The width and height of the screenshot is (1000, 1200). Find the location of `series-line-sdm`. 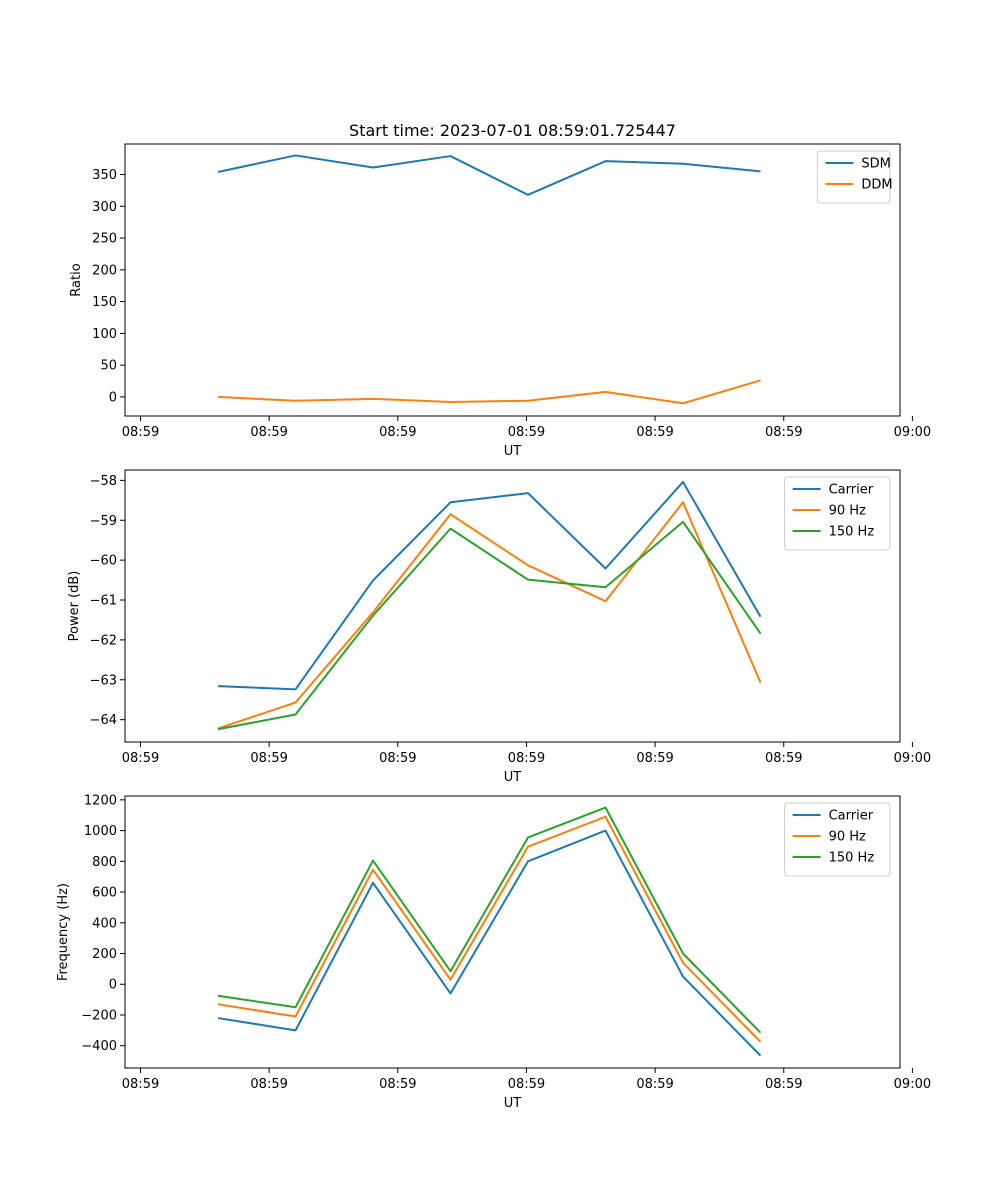

series-line-sdm is located at coordinates (489, 175).